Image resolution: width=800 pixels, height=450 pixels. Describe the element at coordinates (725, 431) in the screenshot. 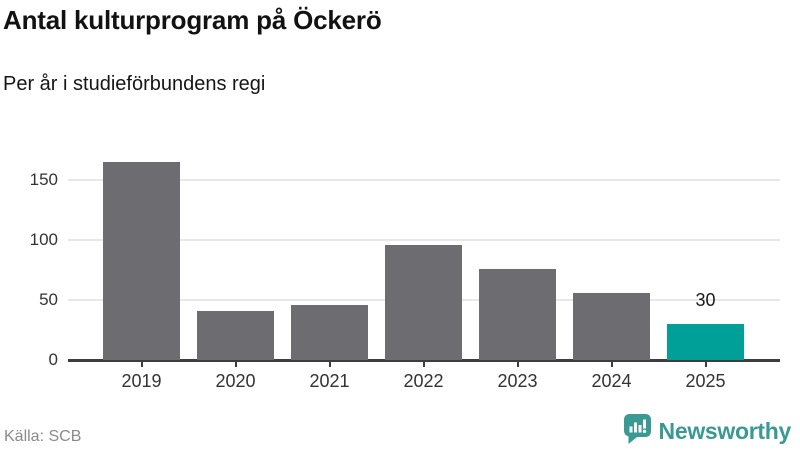

I see `newsworthy-logo-text: Newsworthy` at that location.